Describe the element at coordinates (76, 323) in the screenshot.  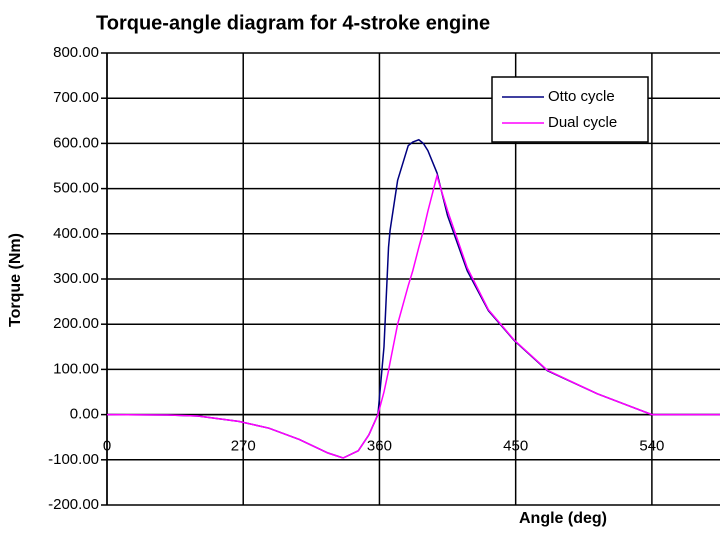
I see `y-tick-label: 200.00` at that location.